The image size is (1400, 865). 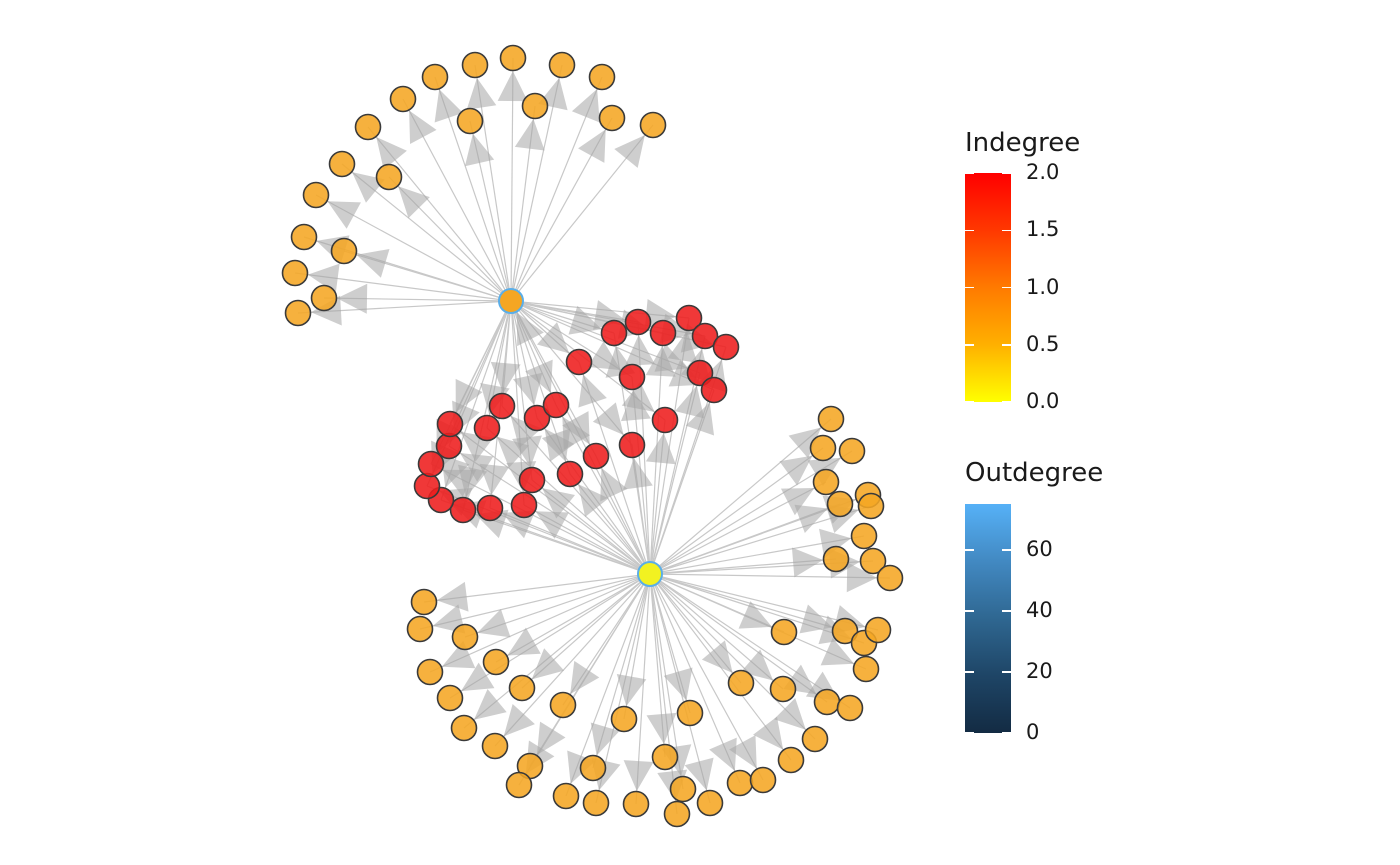 I want to click on outdegree-colorbar, so click(x=988, y=618).